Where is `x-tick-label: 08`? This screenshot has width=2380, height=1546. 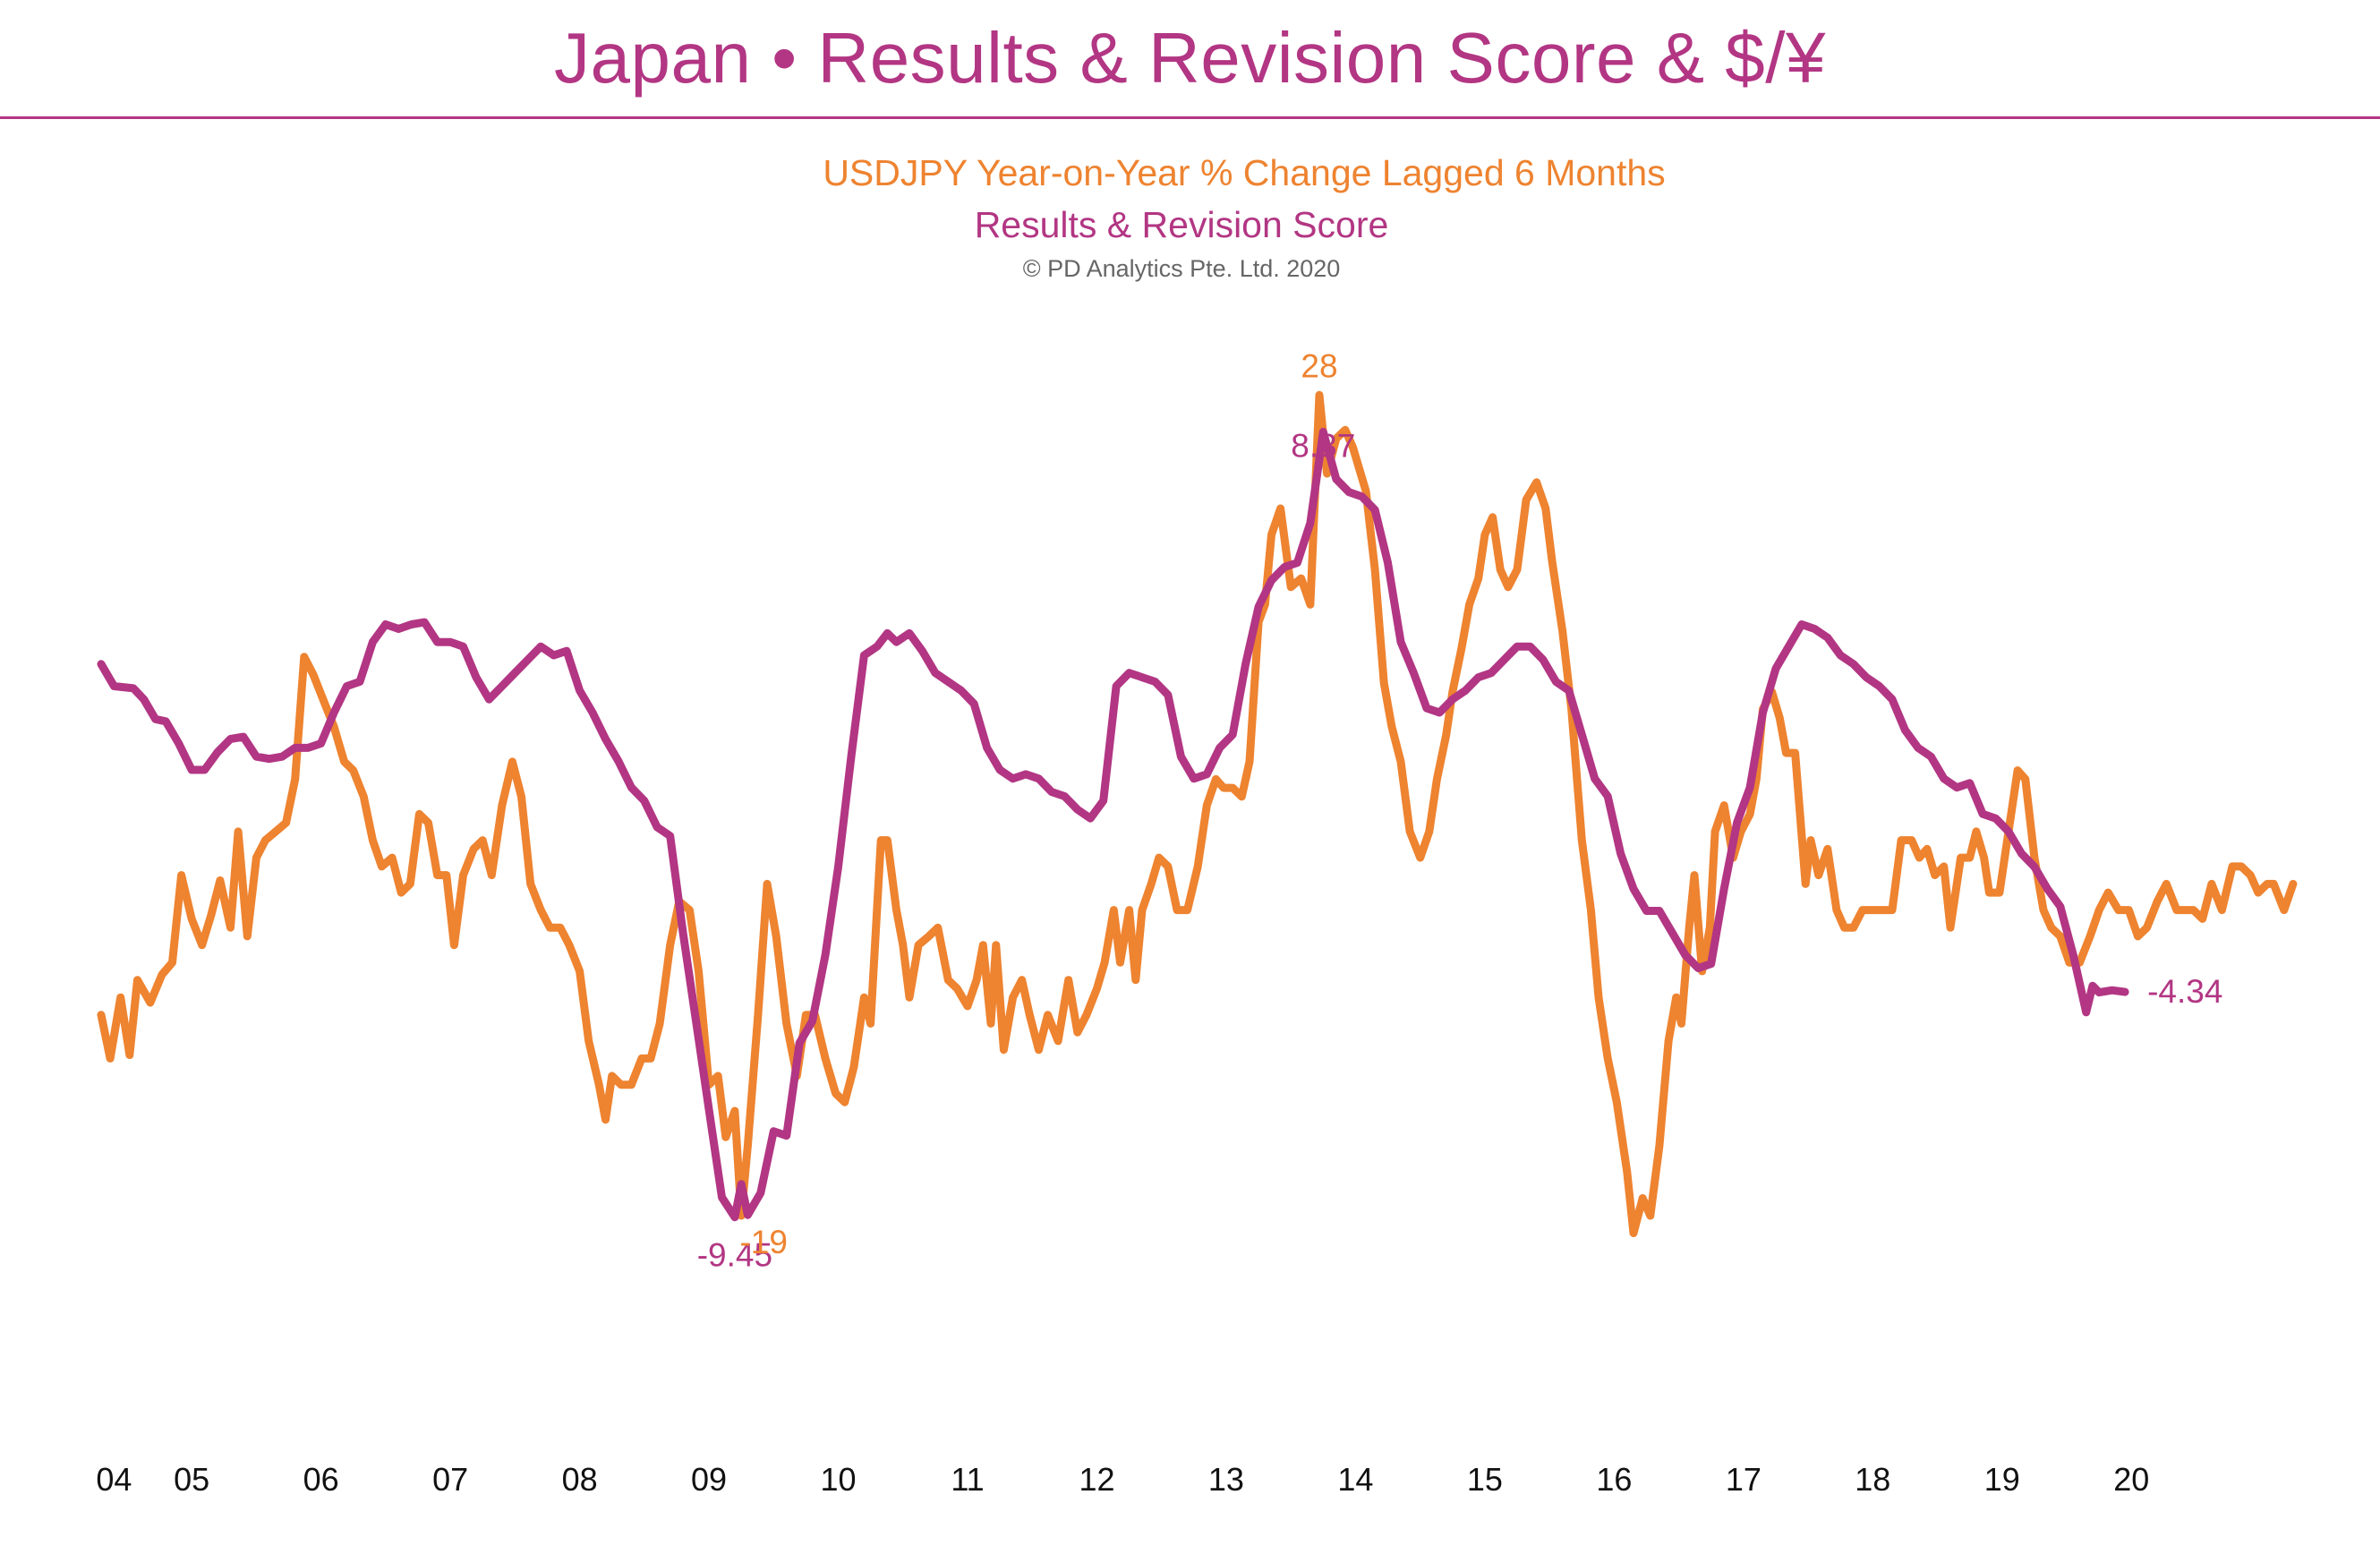
x-tick-label: 08 is located at coordinates (580, 1479).